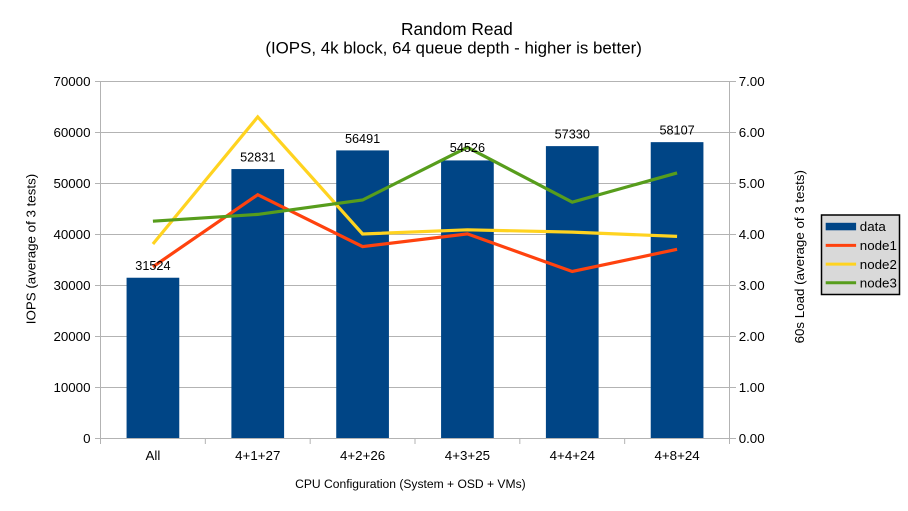  Describe the element at coordinates (677, 455) in the screenshot. I see `svg-text: 4+8+24` at that location.